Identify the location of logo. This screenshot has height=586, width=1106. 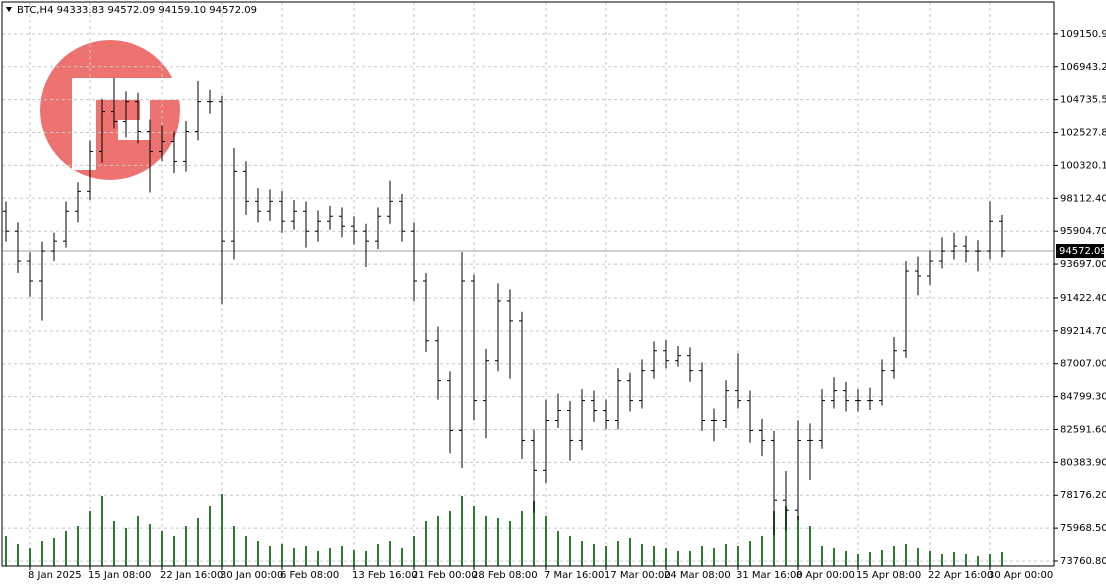
(110, 110).